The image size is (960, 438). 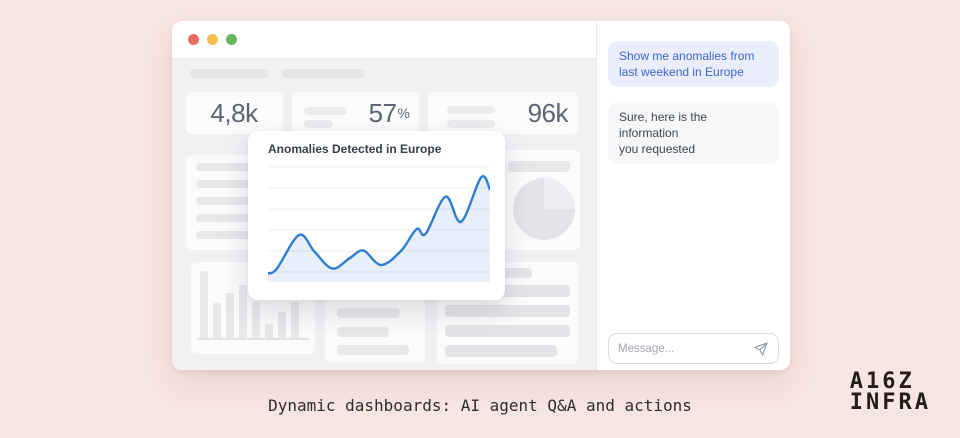 What do you see at coordinates (253, 339) in the screenshot?
I see `bar-chart-baseline` at bounding box center [253, 339].